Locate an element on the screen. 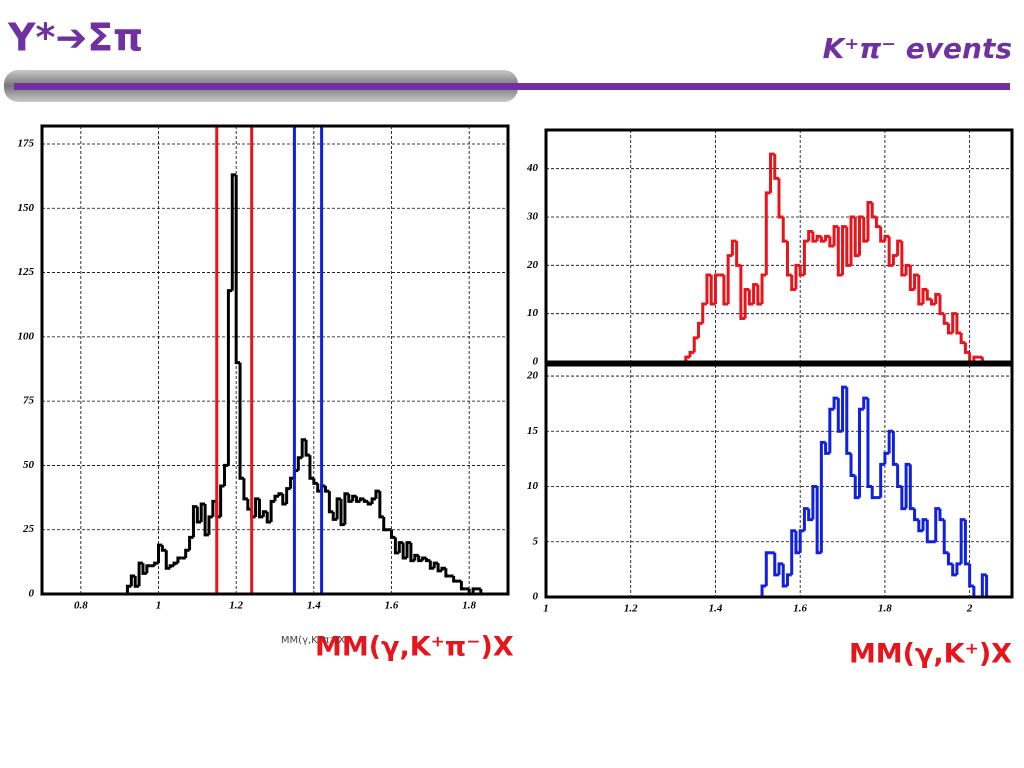  x-tick-label: 2 is located at coordinates (969, 609).